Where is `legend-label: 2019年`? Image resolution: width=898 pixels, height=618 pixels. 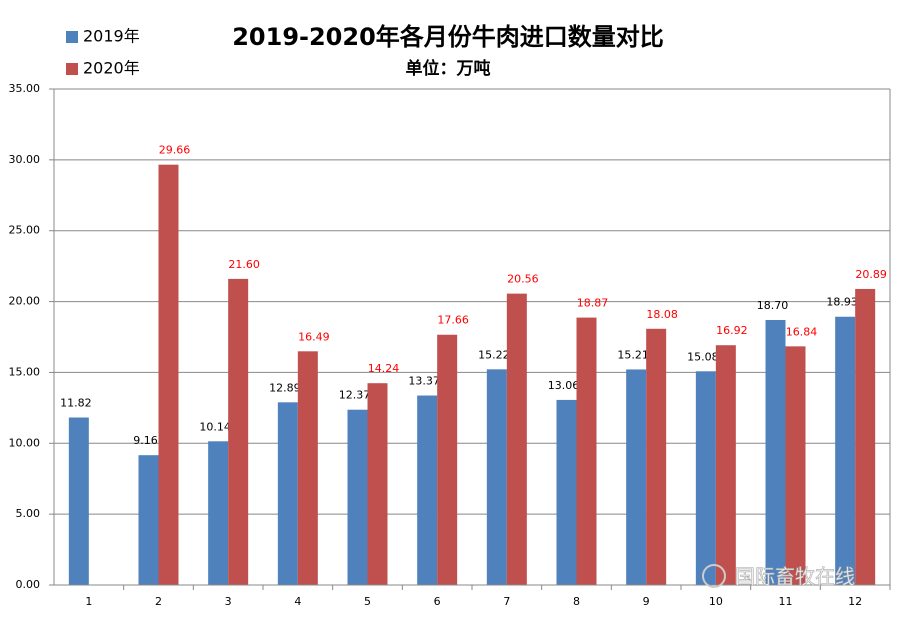
legend-label: 2019年 is located at coordinates (111, 36).